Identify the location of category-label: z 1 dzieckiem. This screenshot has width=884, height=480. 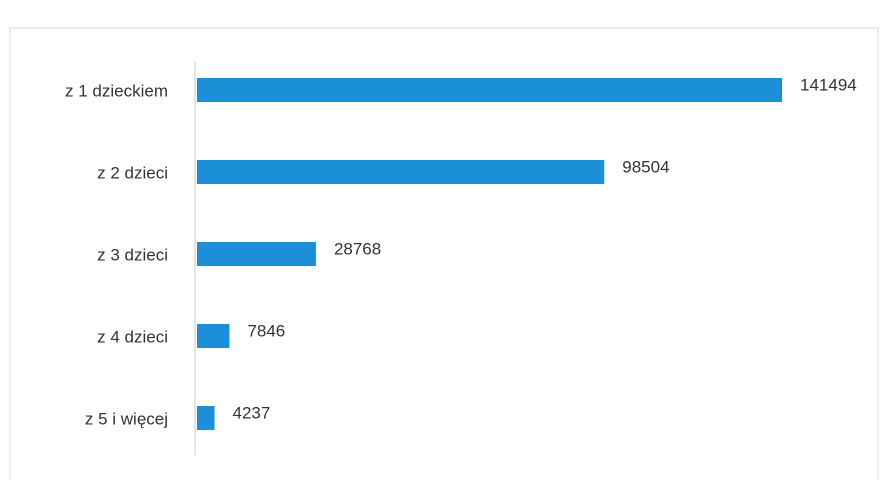
(116, 90).